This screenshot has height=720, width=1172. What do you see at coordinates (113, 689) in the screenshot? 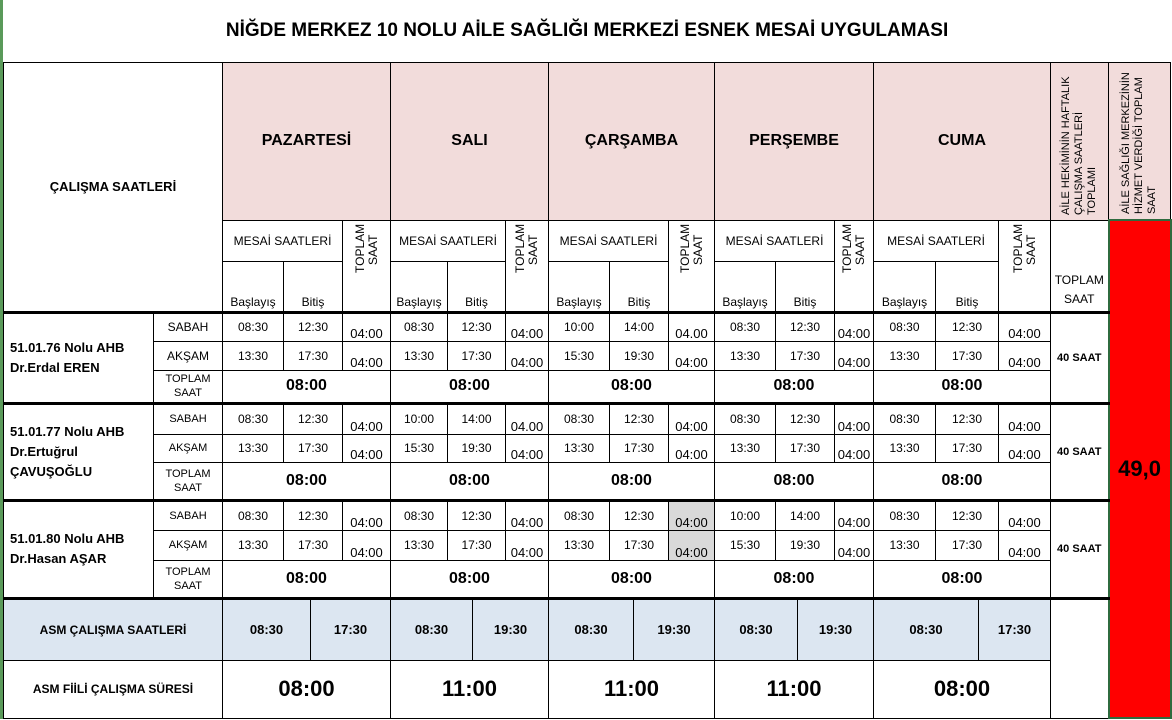
I see `asm-actual-label: ASM FİİLİ ÇALIŞMA SÜRESİ` at bounding box center [113, 689].